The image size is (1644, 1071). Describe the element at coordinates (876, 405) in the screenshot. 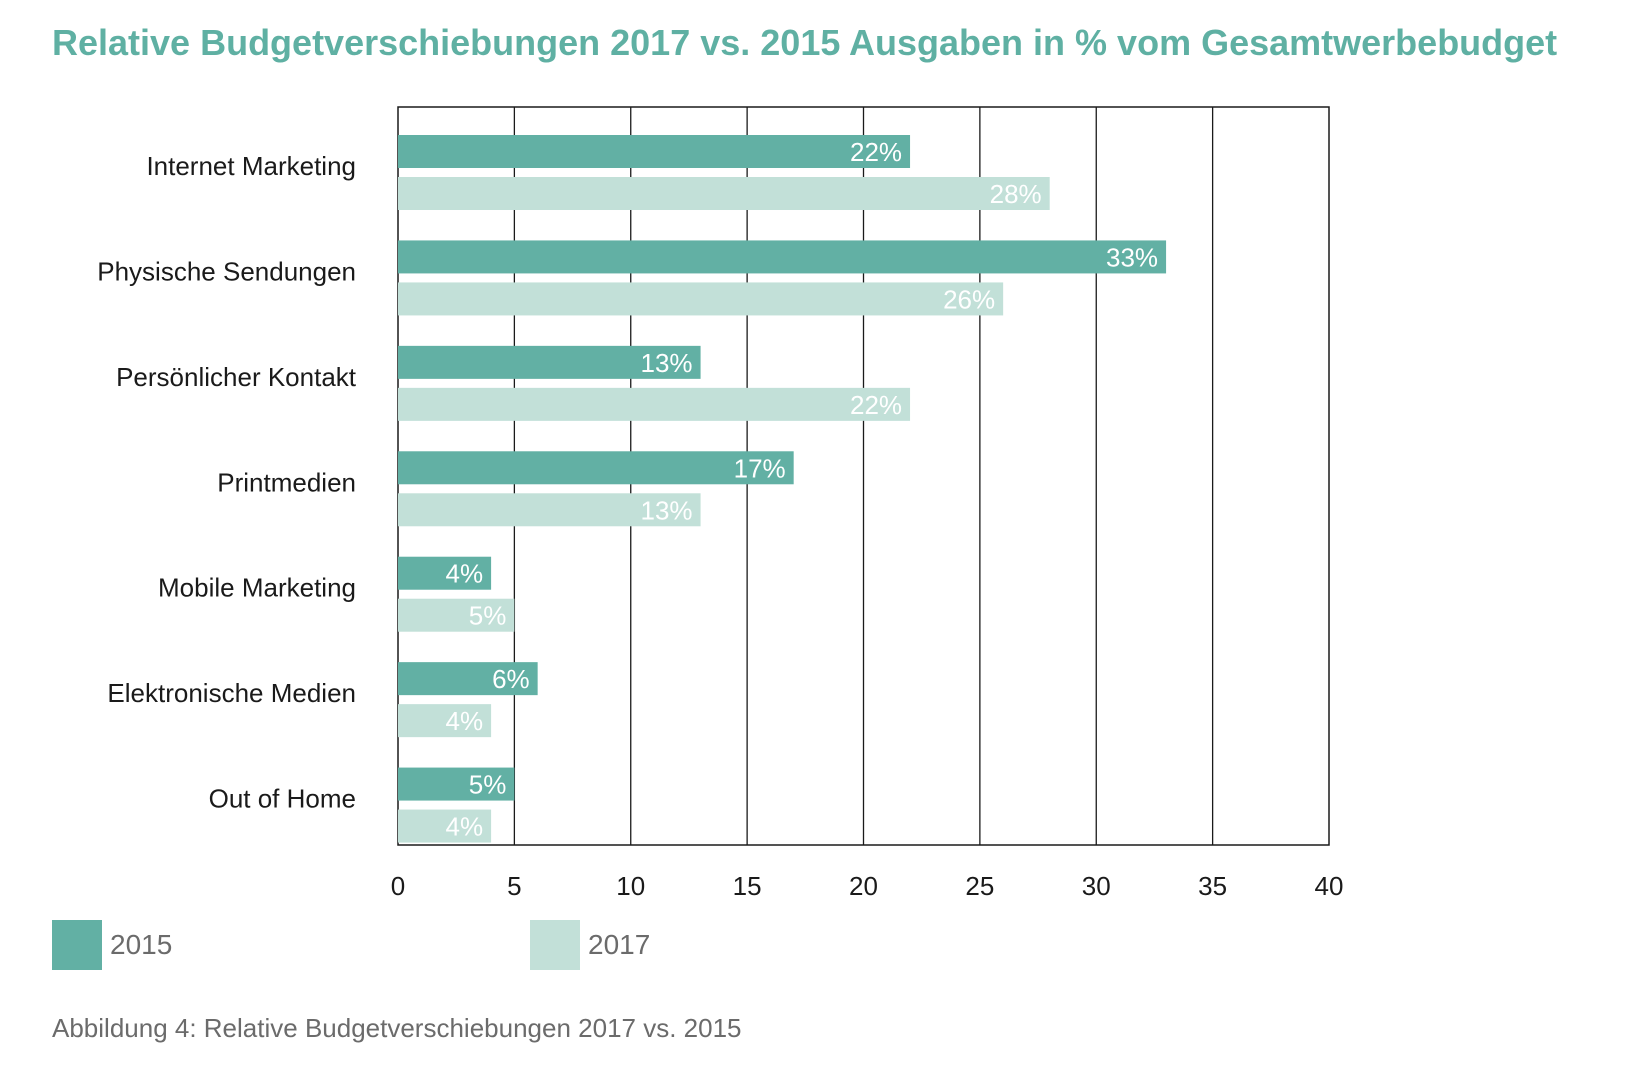

I see `data-label-2017: 22%` at that location.